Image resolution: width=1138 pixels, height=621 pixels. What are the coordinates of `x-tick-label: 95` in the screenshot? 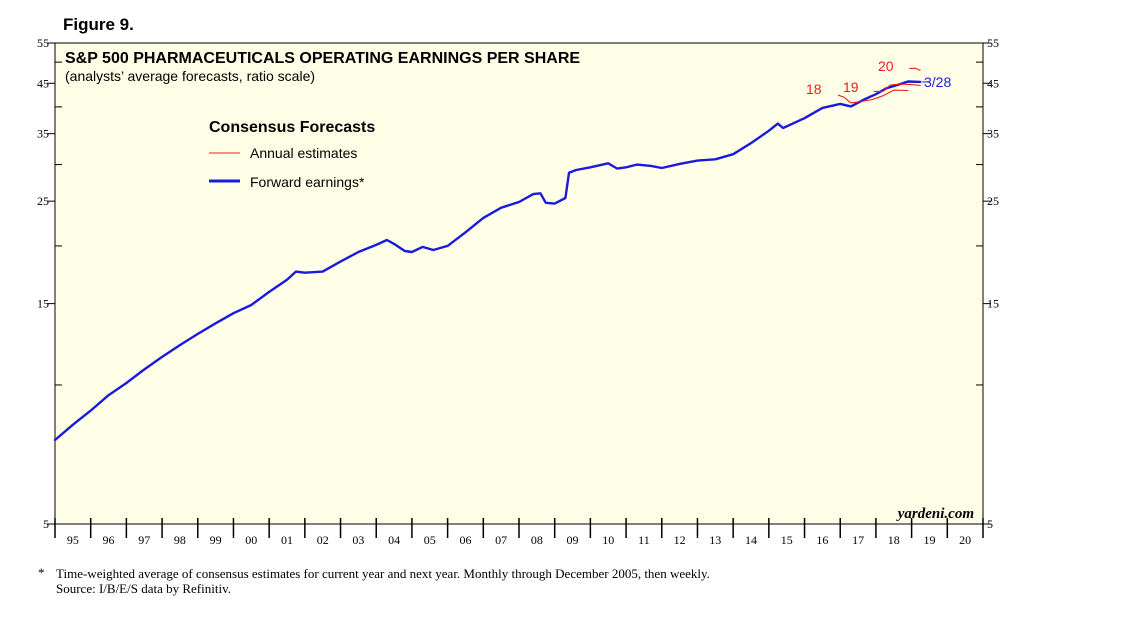 It's located at (73, 540).